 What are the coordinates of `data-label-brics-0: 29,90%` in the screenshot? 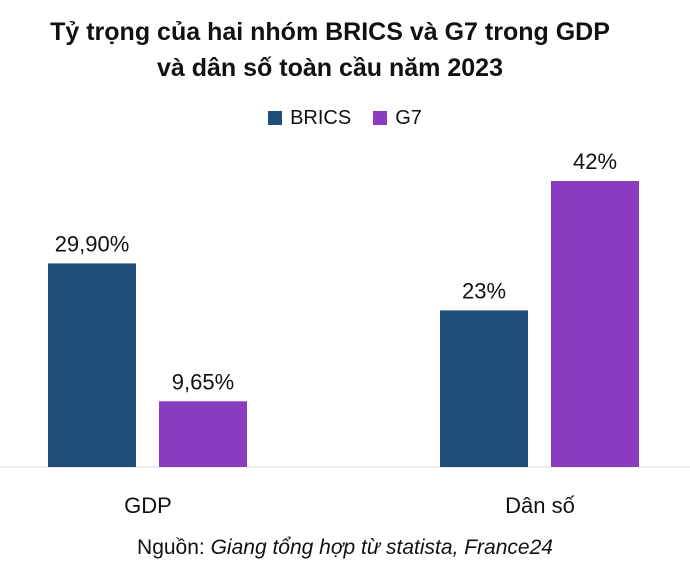 It's located at (92, 243).